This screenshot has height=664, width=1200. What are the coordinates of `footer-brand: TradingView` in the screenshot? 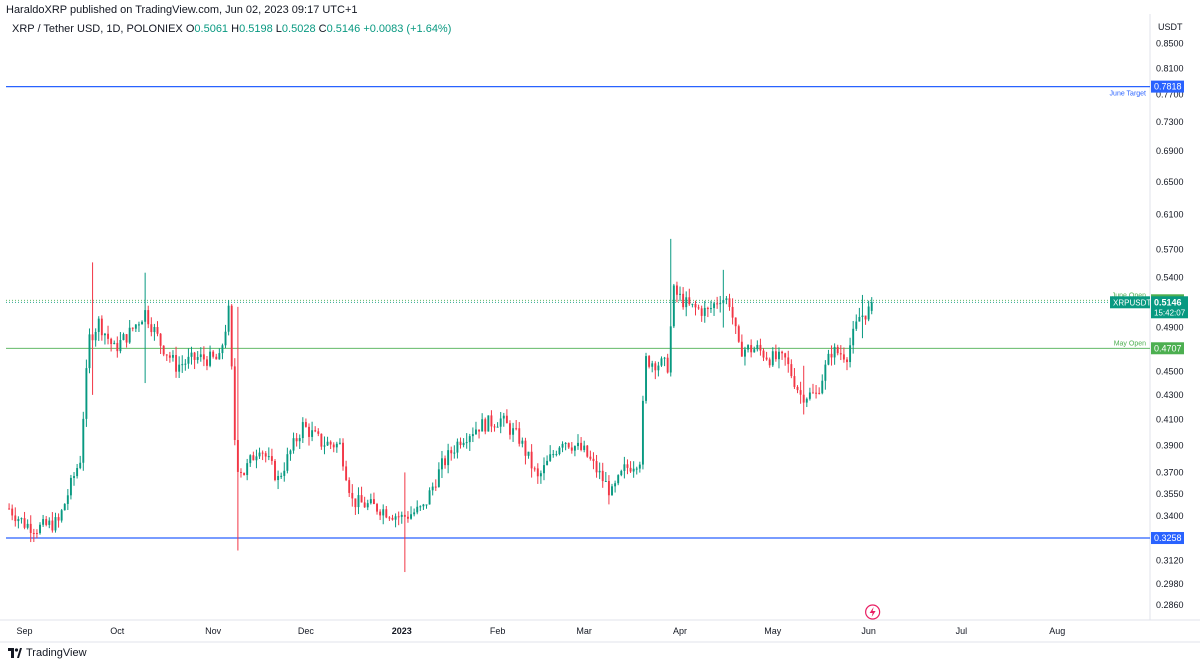 It's located at (47, 653).